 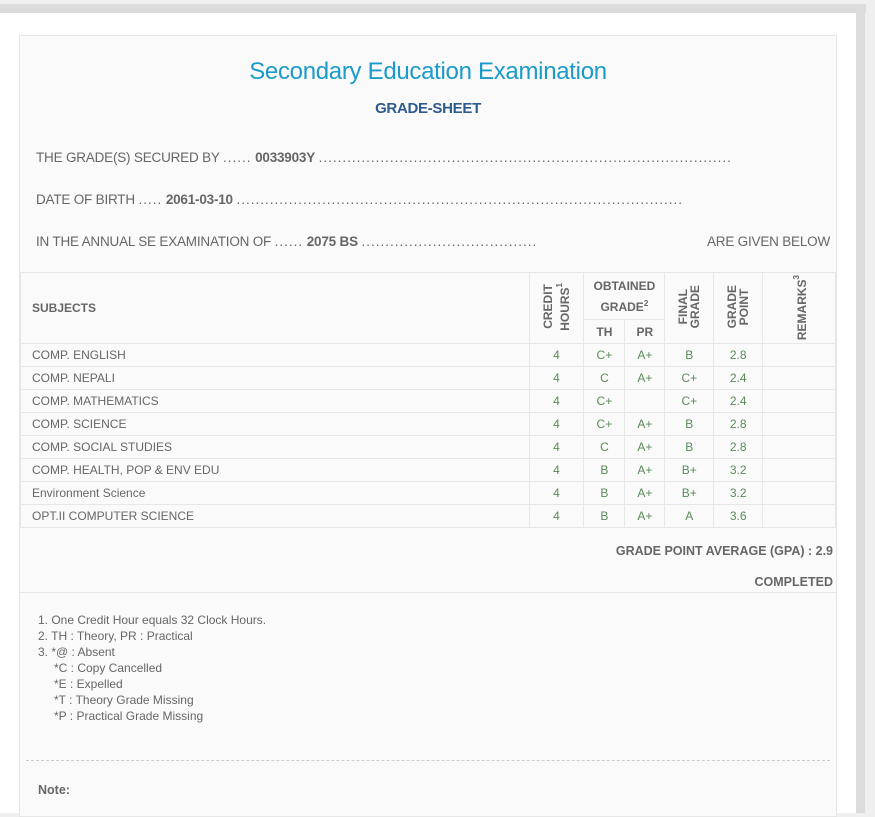 I want to click on table-row: COMP. NEPALI 4 C A+ C+ 2.4, so click(x=428, y=378).